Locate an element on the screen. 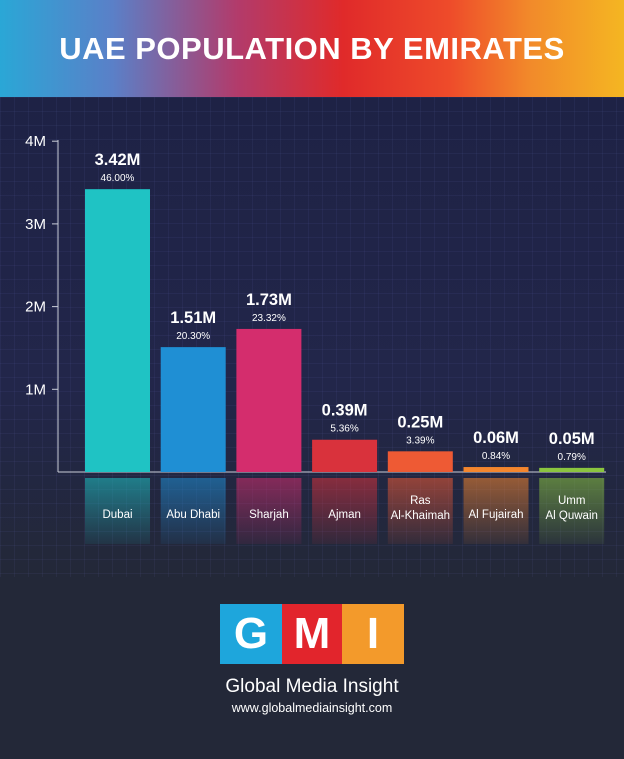 The image size is (624, 759). percent-label: 23.32% is located at coordinates (269, 318).